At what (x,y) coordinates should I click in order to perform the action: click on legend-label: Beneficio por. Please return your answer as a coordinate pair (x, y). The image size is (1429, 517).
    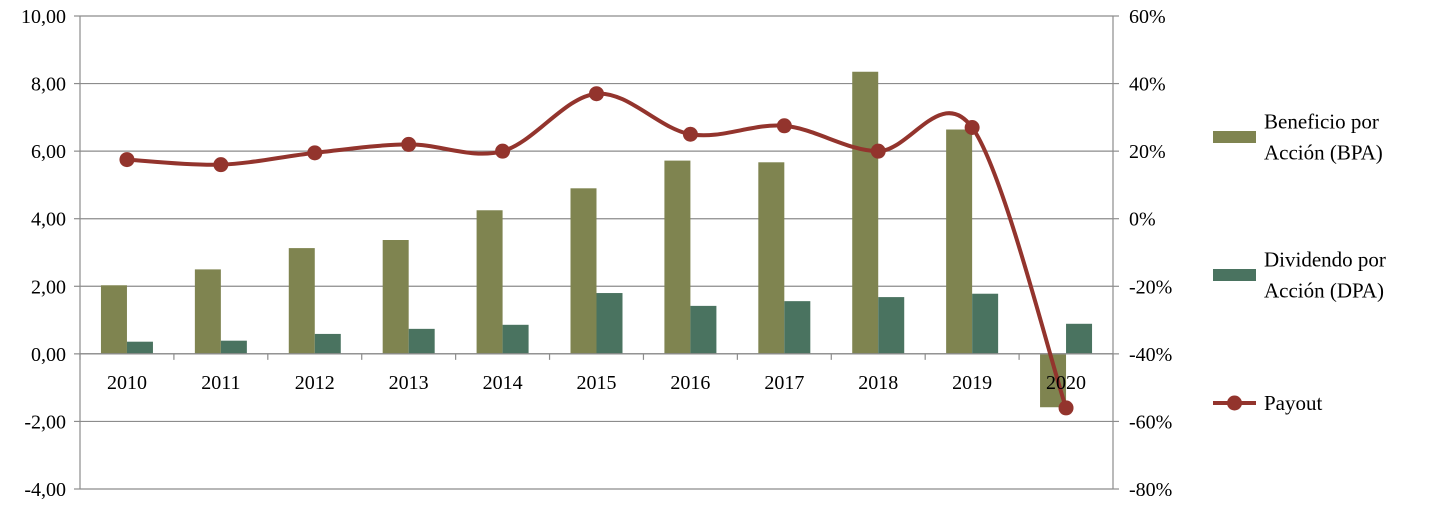
    Looking at the image, I should click on (1321, 122).